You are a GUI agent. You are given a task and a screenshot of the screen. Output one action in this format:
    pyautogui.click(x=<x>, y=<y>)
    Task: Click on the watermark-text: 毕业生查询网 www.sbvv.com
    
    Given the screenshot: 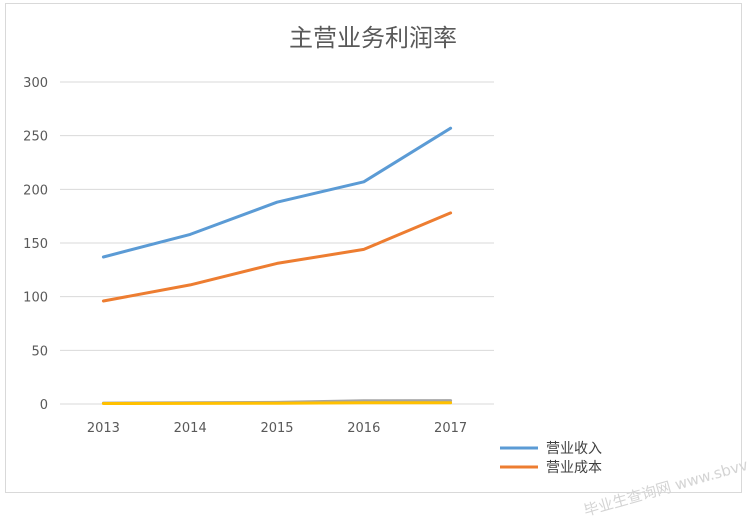 What is the action you would take?
    pyautogui.click(x=665, y=483)
    